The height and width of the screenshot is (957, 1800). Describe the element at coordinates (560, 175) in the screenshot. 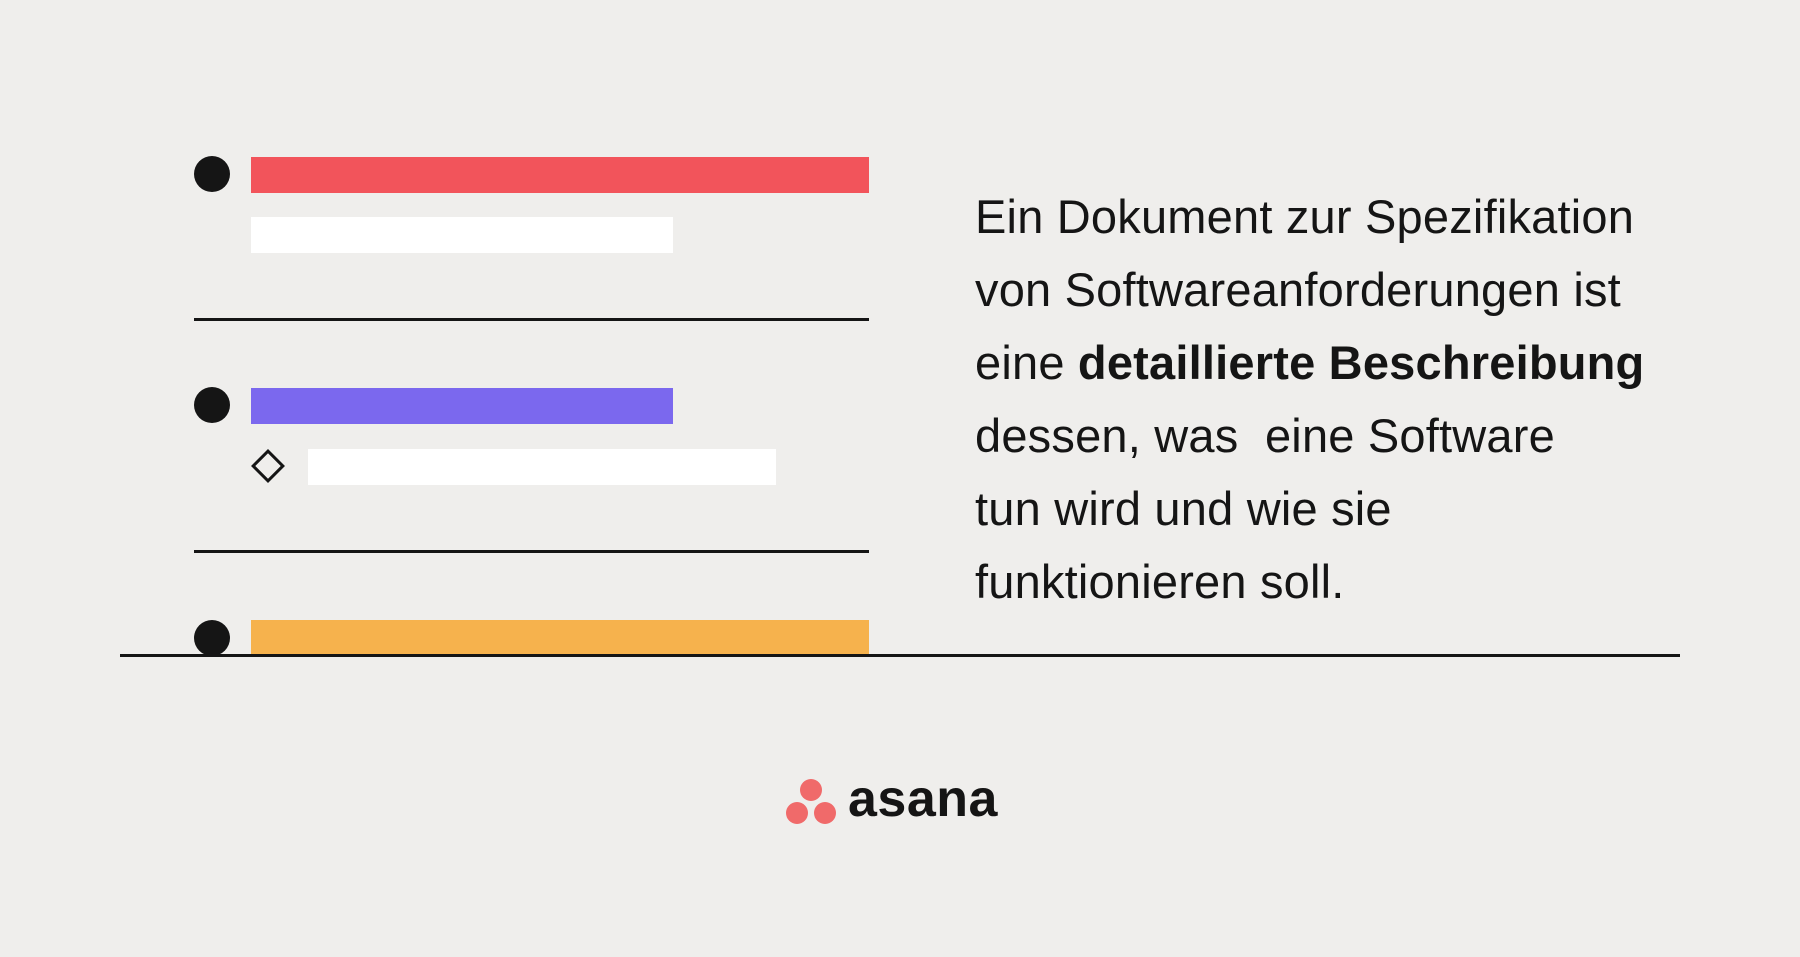

I see `task-bar-red` at that location.